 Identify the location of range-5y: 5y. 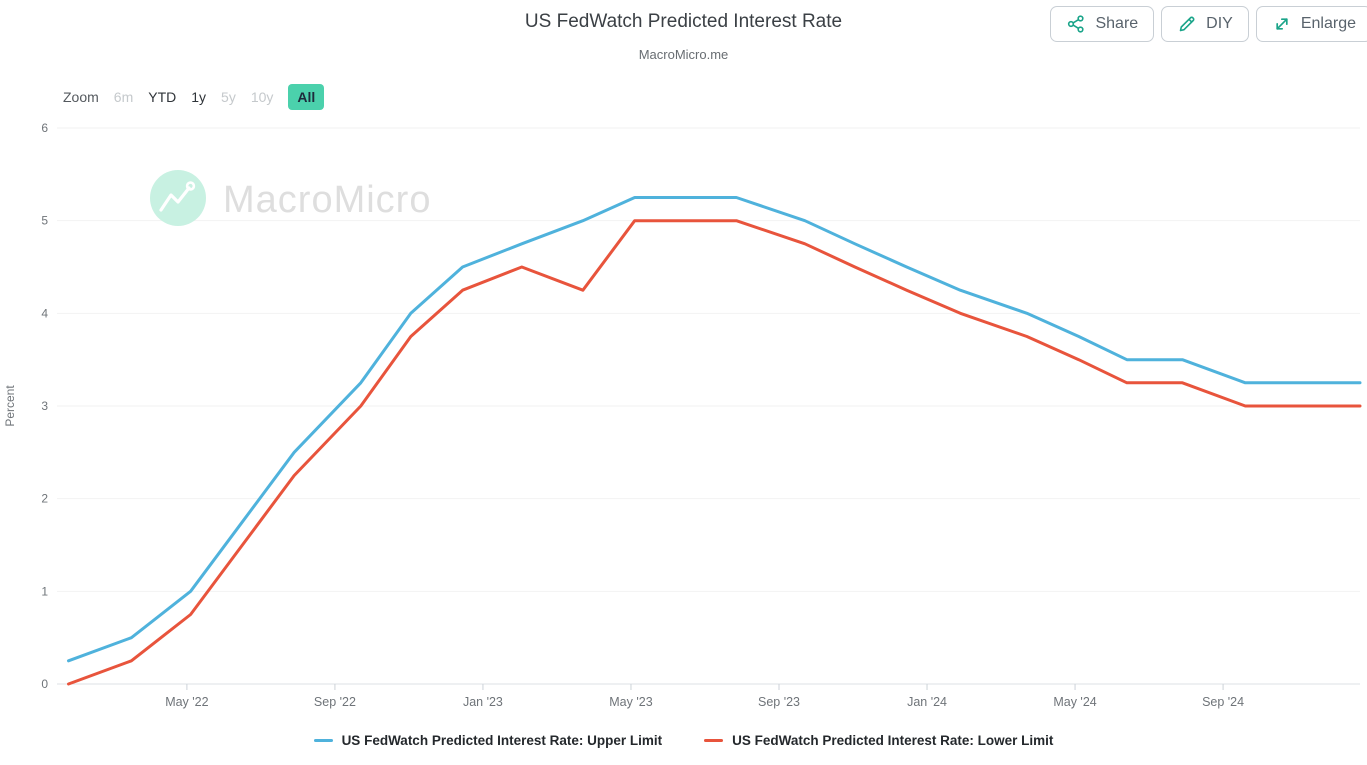
(228, 97).